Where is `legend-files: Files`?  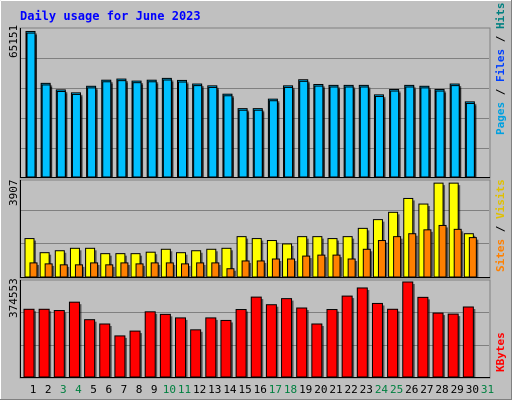 legend-files: Files is located at coordinates (500, 65).